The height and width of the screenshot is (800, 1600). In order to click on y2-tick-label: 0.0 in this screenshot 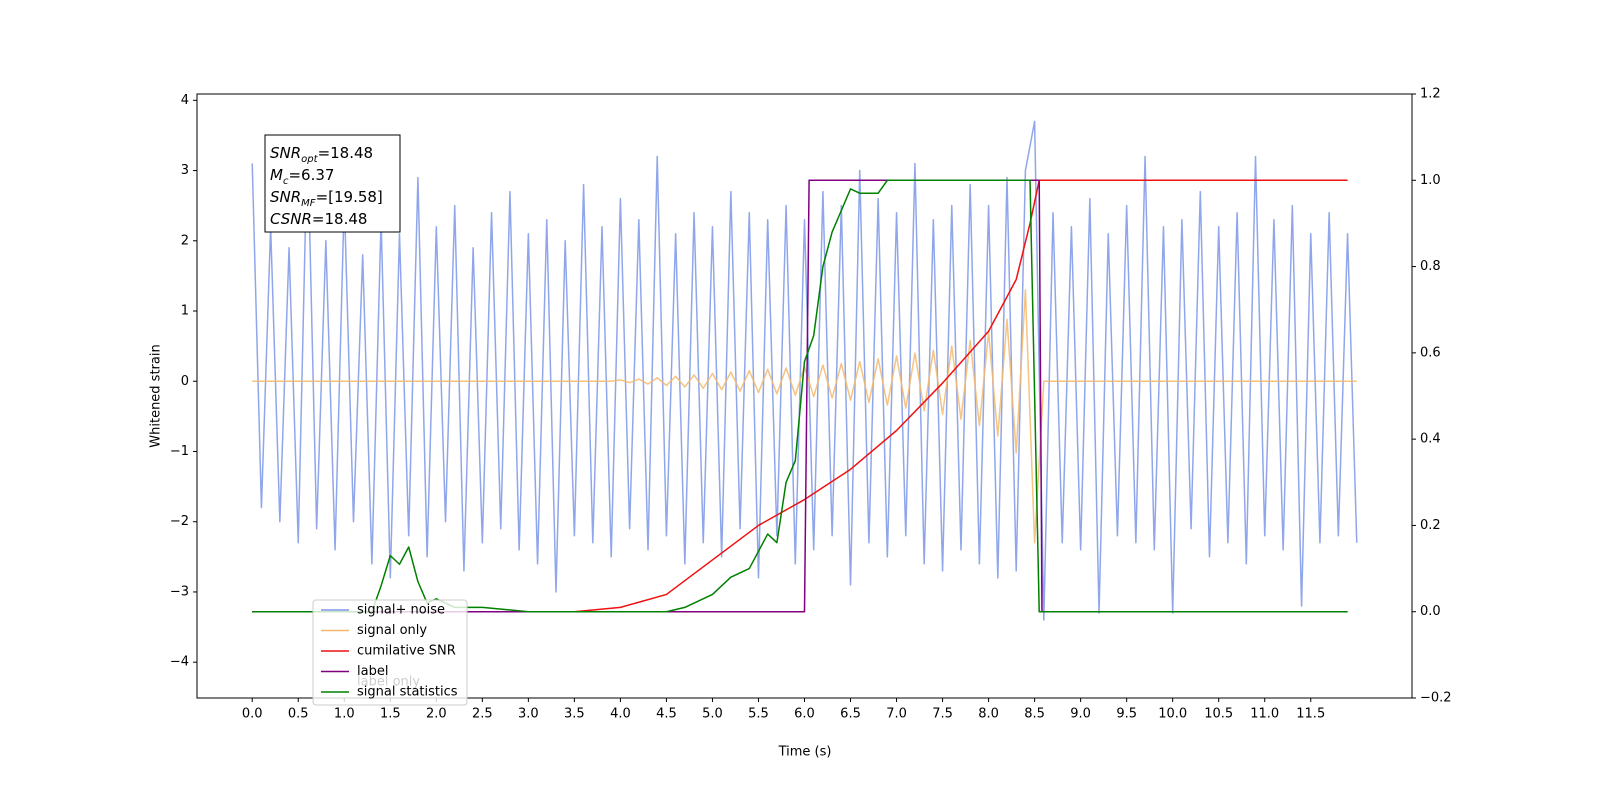, I will do `click(1430, 611)`.